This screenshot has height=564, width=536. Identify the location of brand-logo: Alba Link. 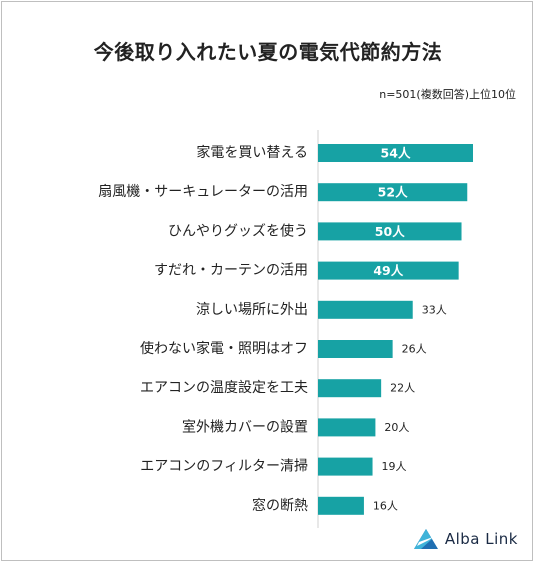
(465, 539).